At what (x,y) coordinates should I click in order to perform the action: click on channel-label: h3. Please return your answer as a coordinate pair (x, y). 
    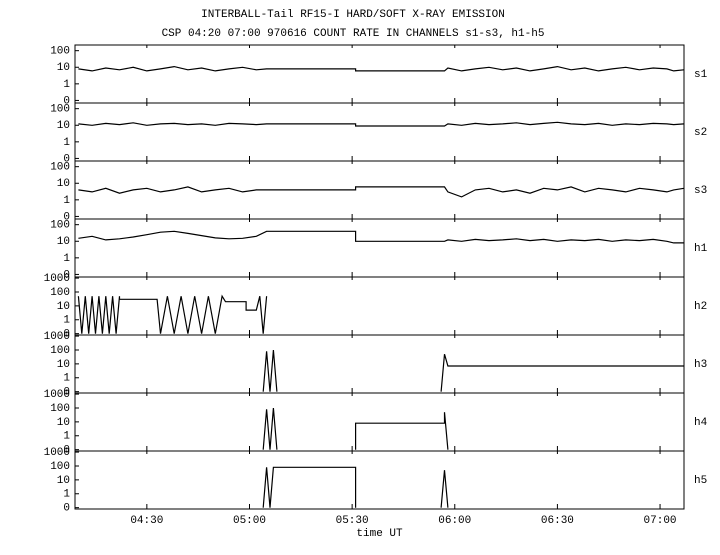
    Looking at the image, I should click on (700, 365).